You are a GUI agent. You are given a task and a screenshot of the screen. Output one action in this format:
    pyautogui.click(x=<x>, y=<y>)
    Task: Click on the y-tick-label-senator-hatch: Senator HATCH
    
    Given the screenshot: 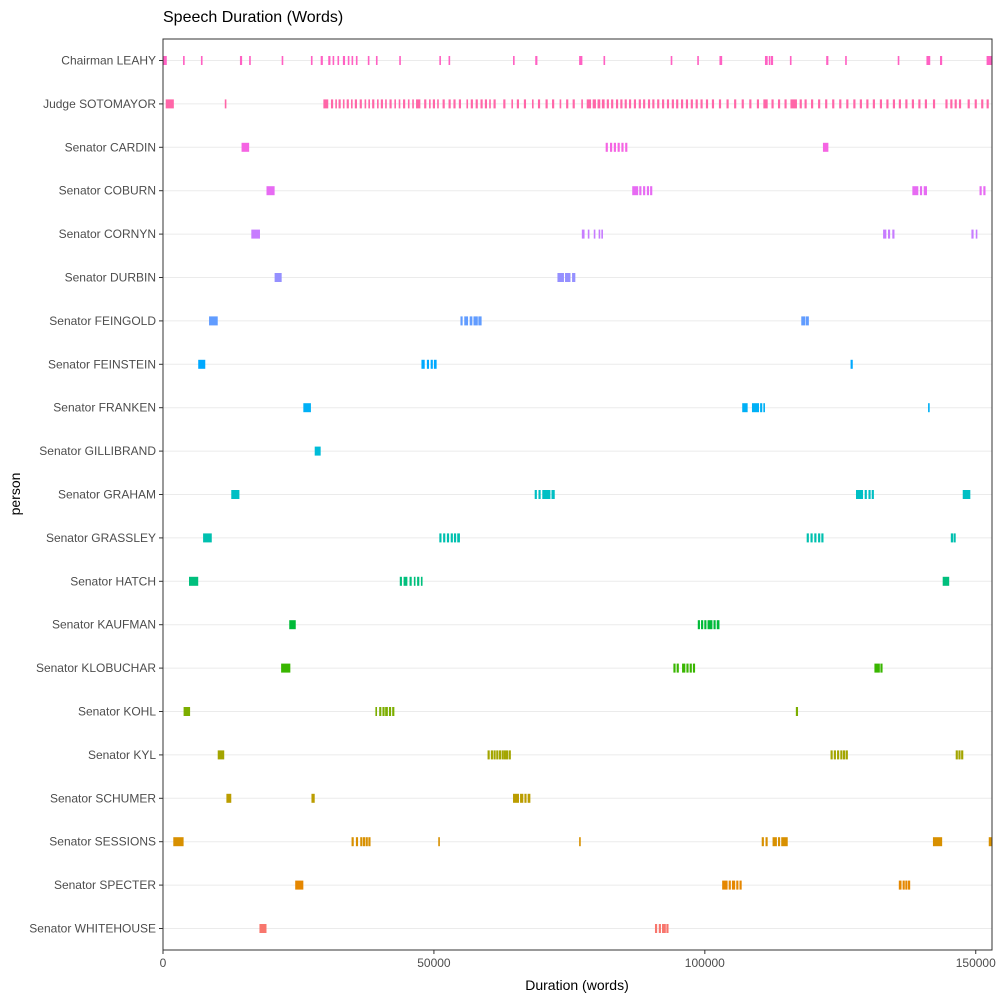 What is the action you would take?
    pyautogui.click(x=113, y=581)
    